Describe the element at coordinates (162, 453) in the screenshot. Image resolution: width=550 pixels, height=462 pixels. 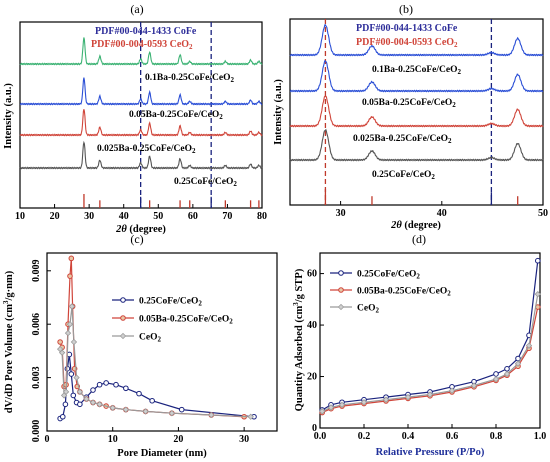
I see `panel-c-xlabel: Pore Diameter (nm)` at that location.